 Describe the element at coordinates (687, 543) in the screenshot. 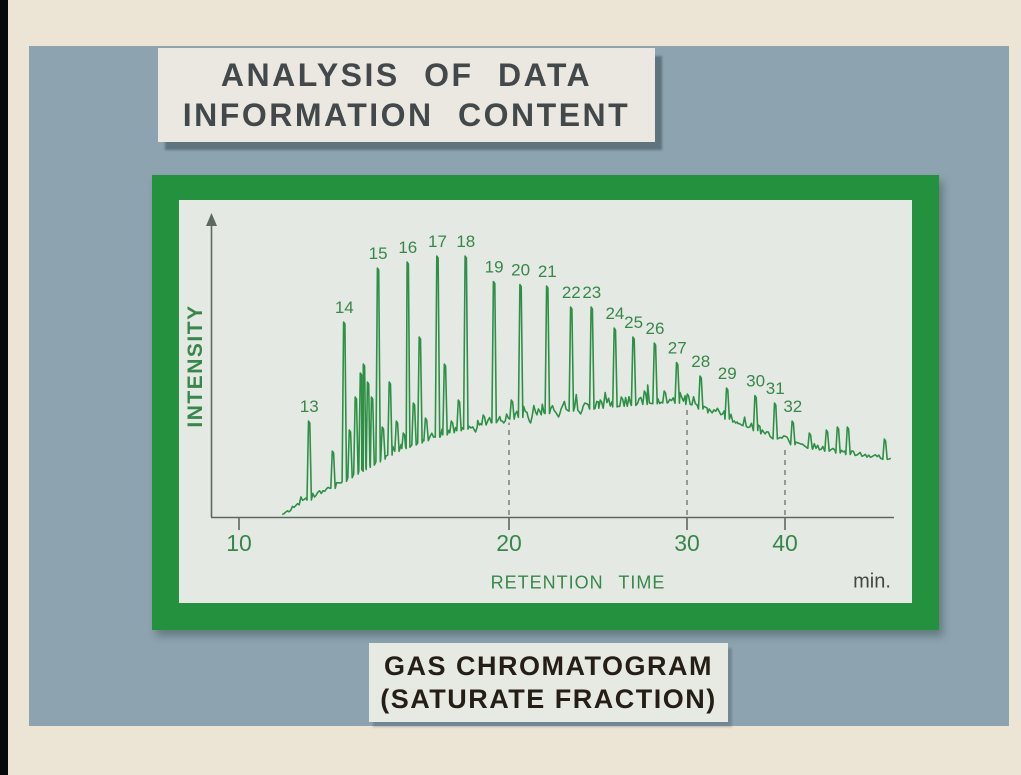

I see `x-tick-label-30: 30` at that location.